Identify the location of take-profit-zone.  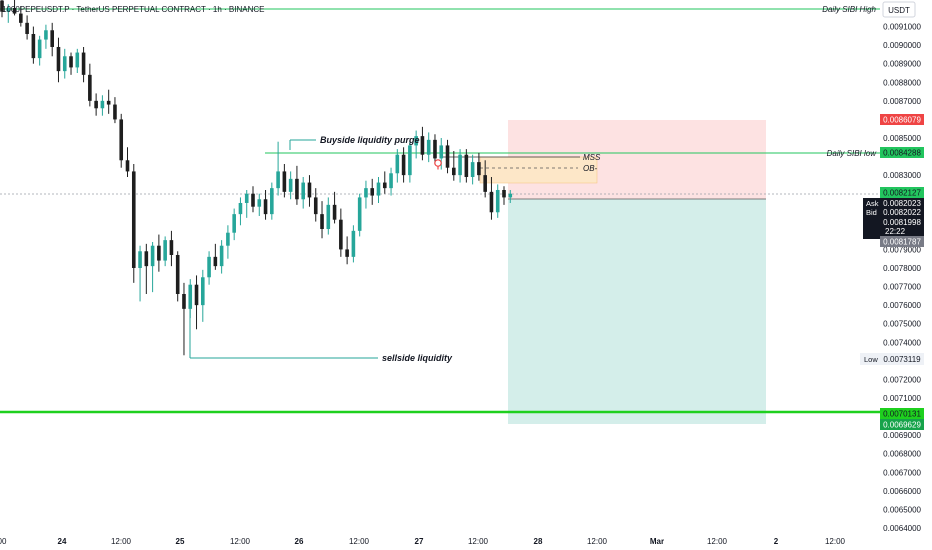
(637, 311).